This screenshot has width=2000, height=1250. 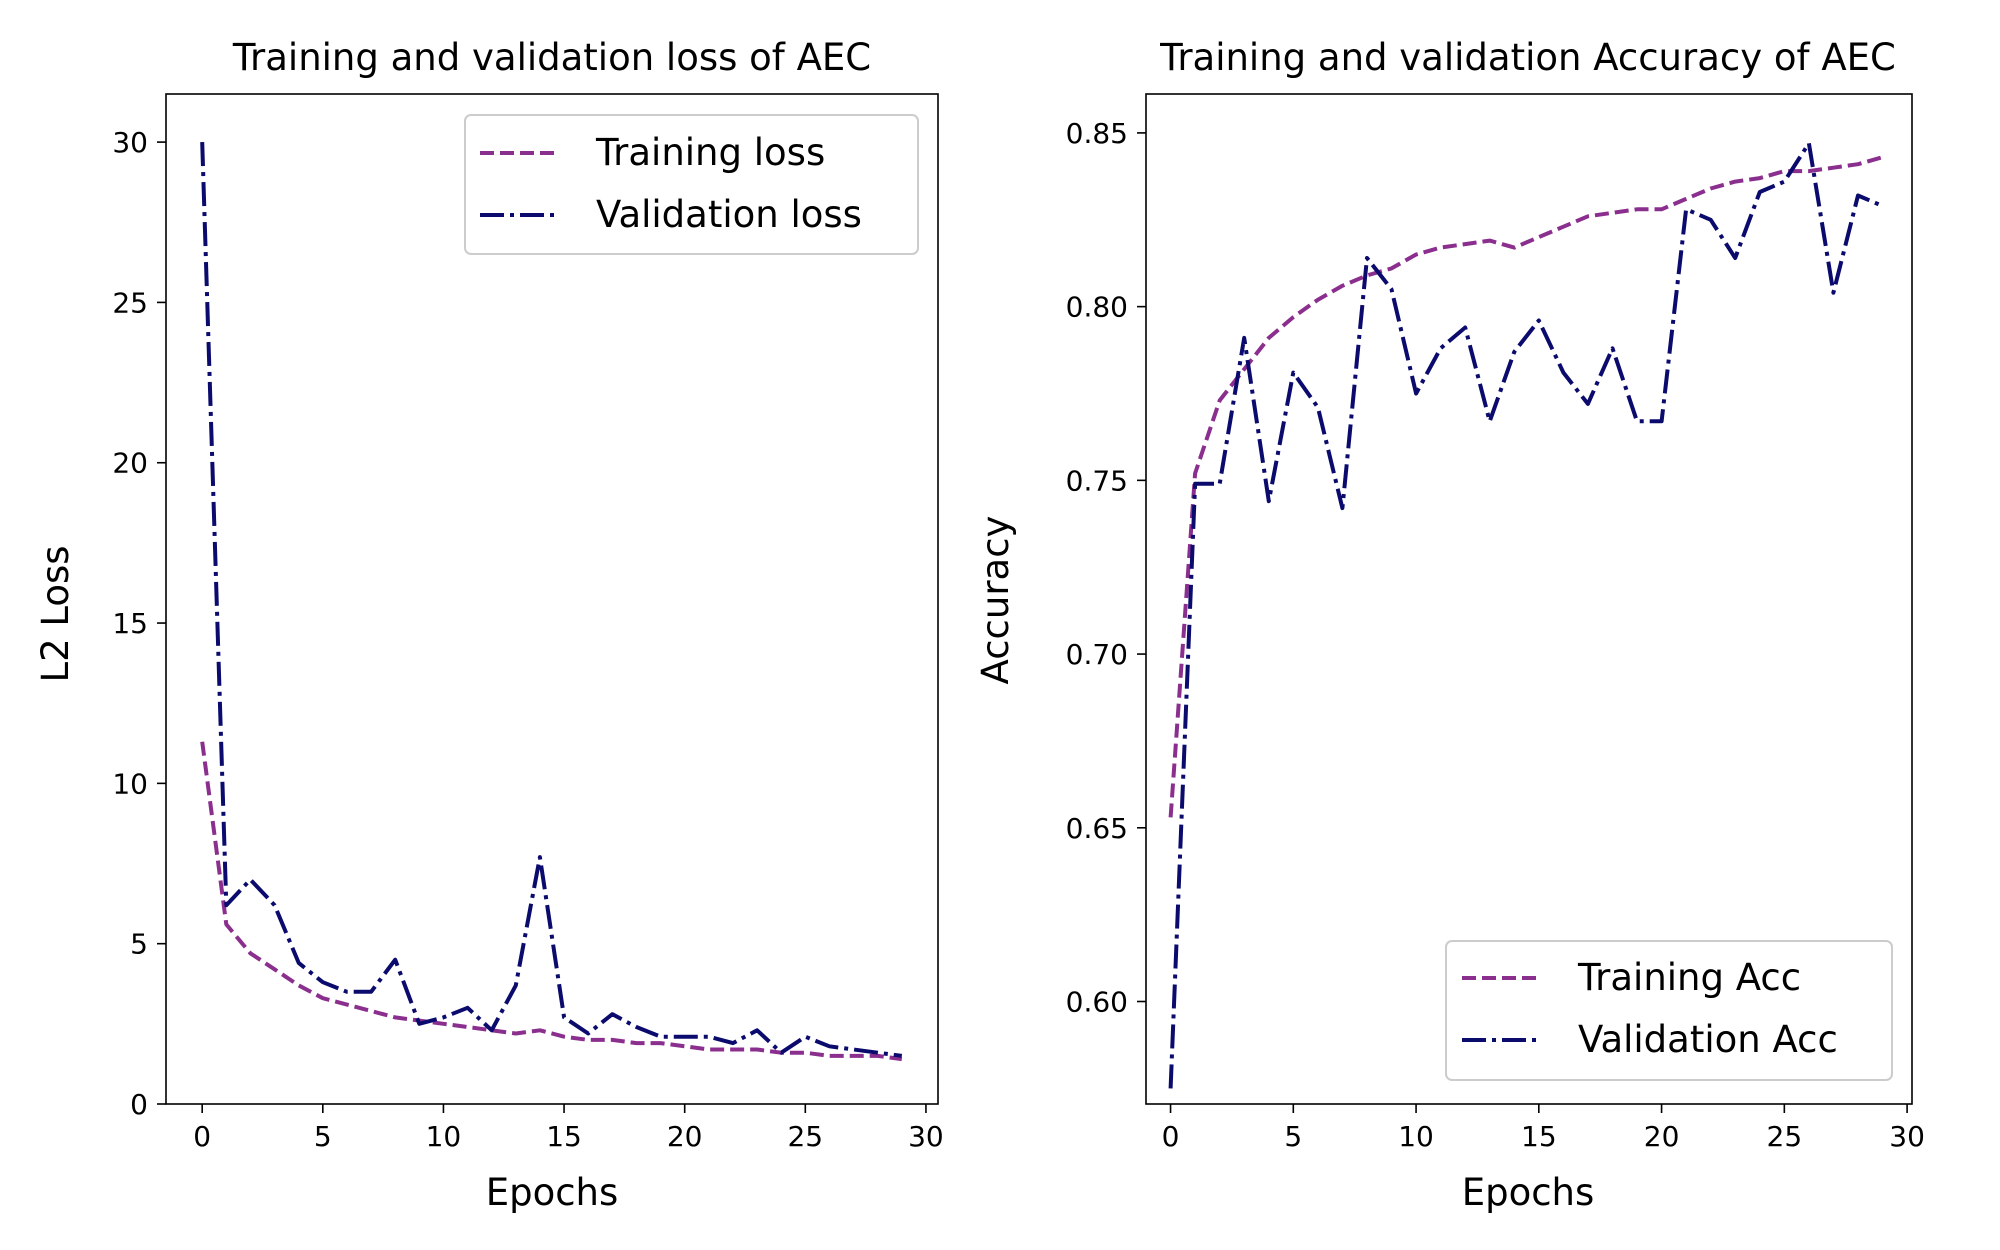 I want to click on loss-chart-yticks: 0 5 10 15 20 25 30, so click(x=139, y=623).